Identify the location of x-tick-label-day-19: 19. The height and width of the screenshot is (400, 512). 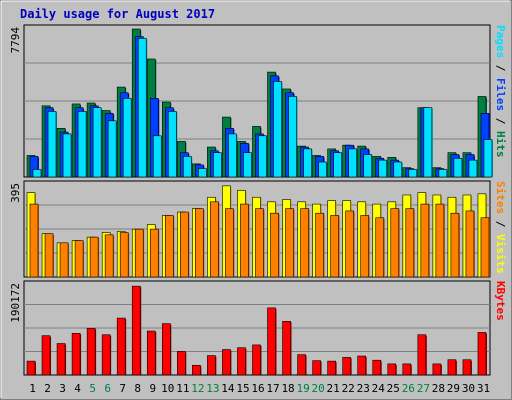
(302, 388).